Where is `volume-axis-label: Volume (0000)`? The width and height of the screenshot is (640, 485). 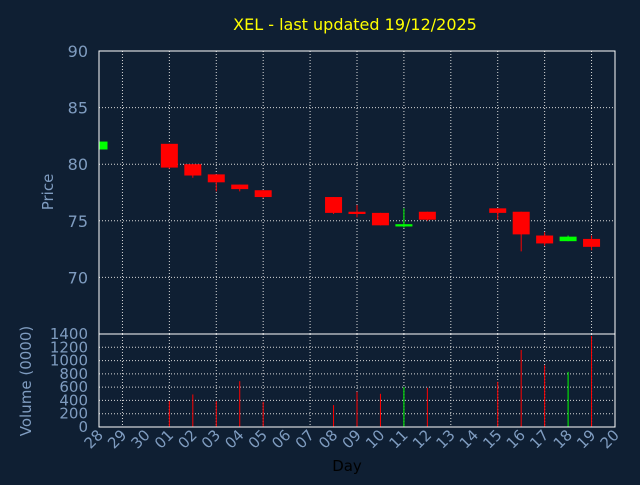 volume-axis-label: Volume (0000) is located at coordinates (26, 381).